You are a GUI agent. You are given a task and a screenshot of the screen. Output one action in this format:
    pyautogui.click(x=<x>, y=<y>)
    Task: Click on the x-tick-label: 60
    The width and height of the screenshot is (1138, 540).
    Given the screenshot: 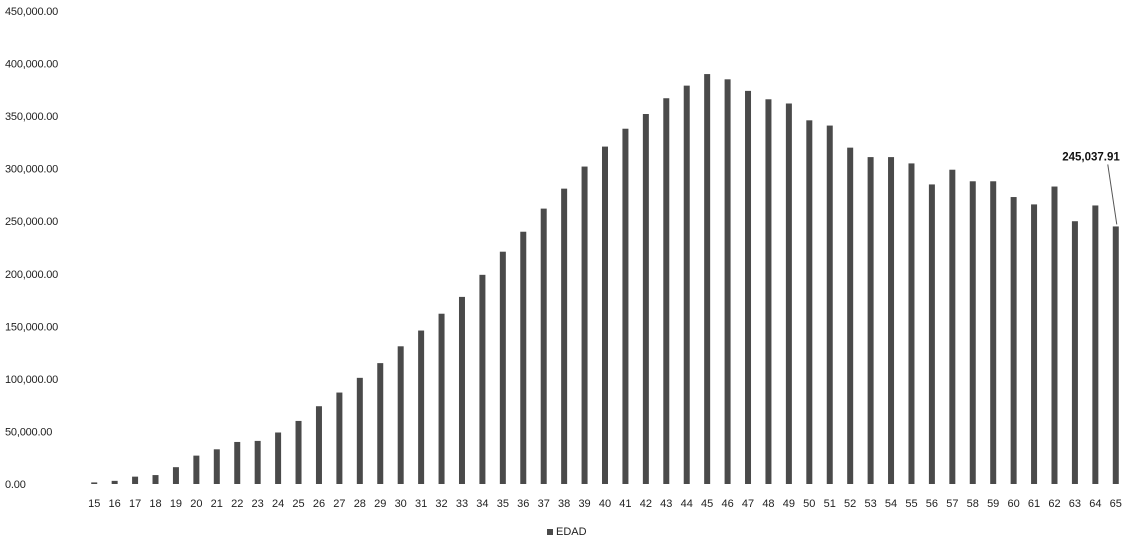 What is the action you would take?
    pyautogui.click(x=1014, y=504)
    